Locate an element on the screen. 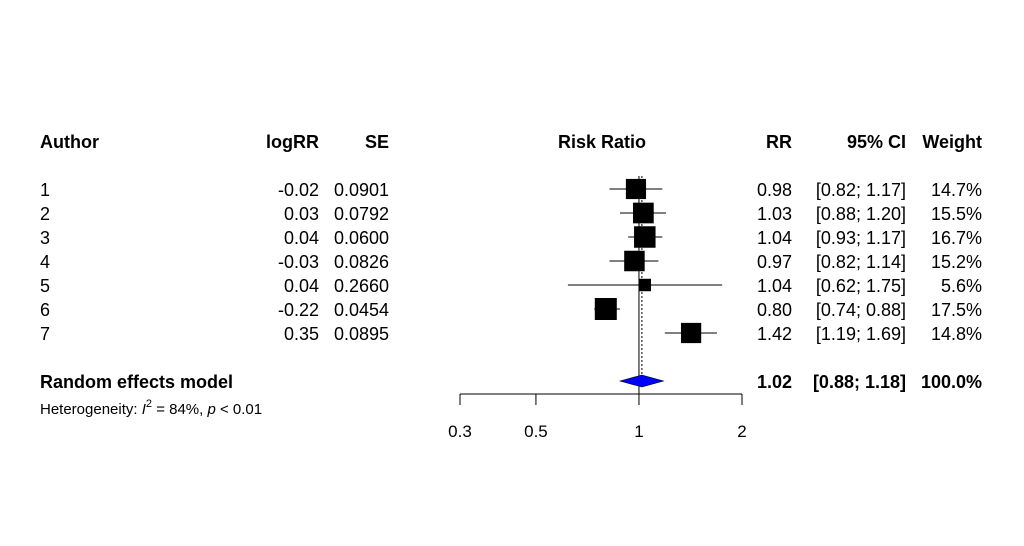 The image size is (1024, 546). study-se: 0.0826 is located at coordinates (361, 262).